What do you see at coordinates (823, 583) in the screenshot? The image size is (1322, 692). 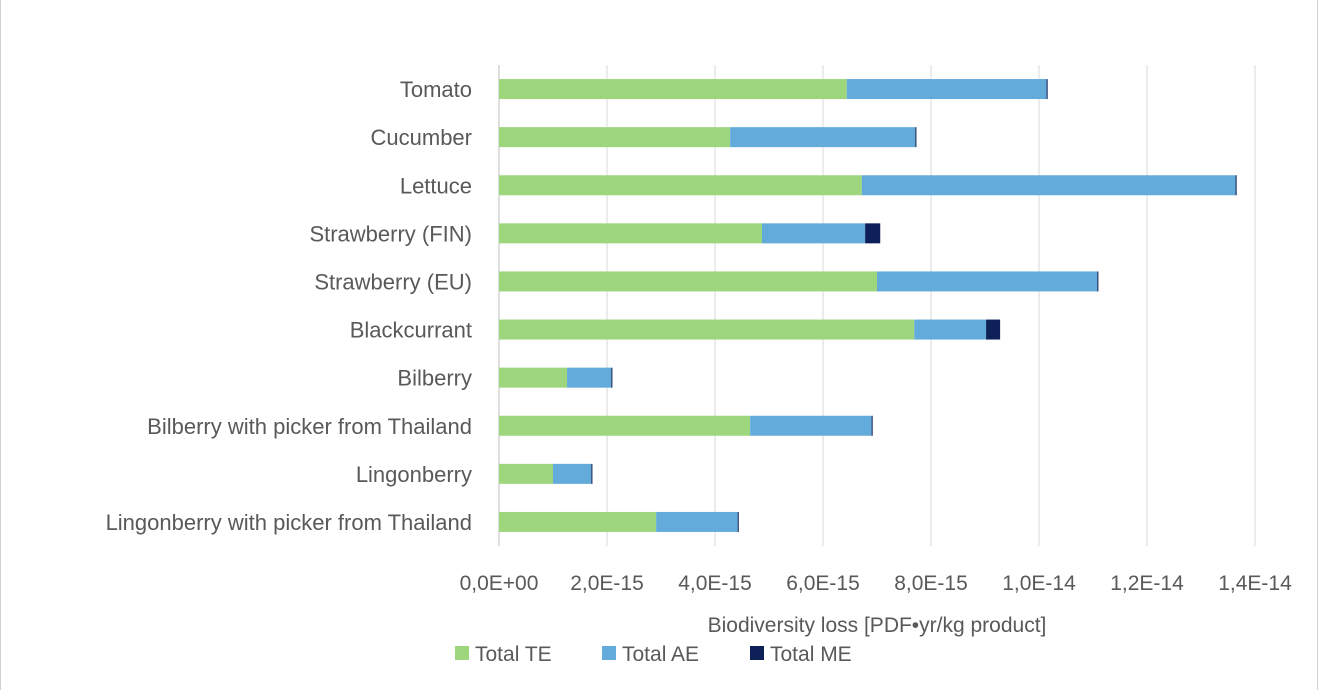 I see `x-tick-label: 6,0E-15` at bounding box center [823, 583].